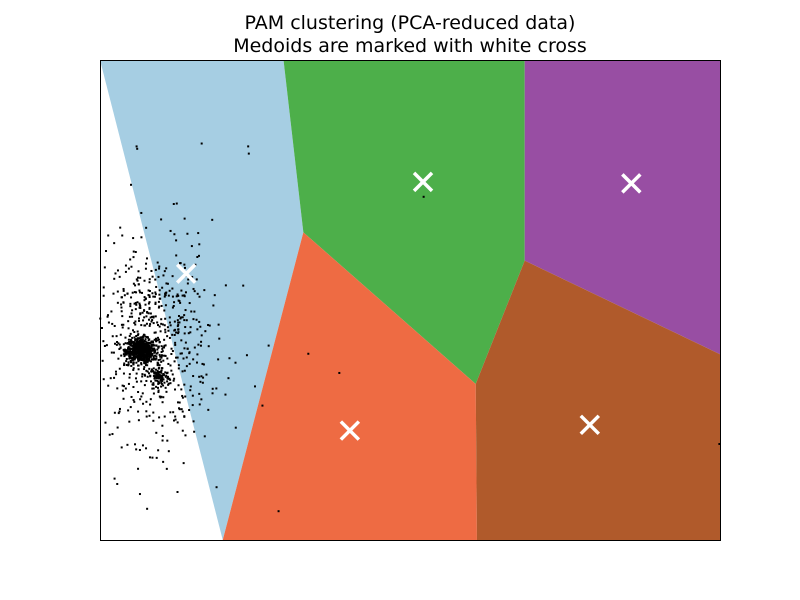 This screenshot has height=600, width=800. I want to click on medoid-marker, so click(631, 183).